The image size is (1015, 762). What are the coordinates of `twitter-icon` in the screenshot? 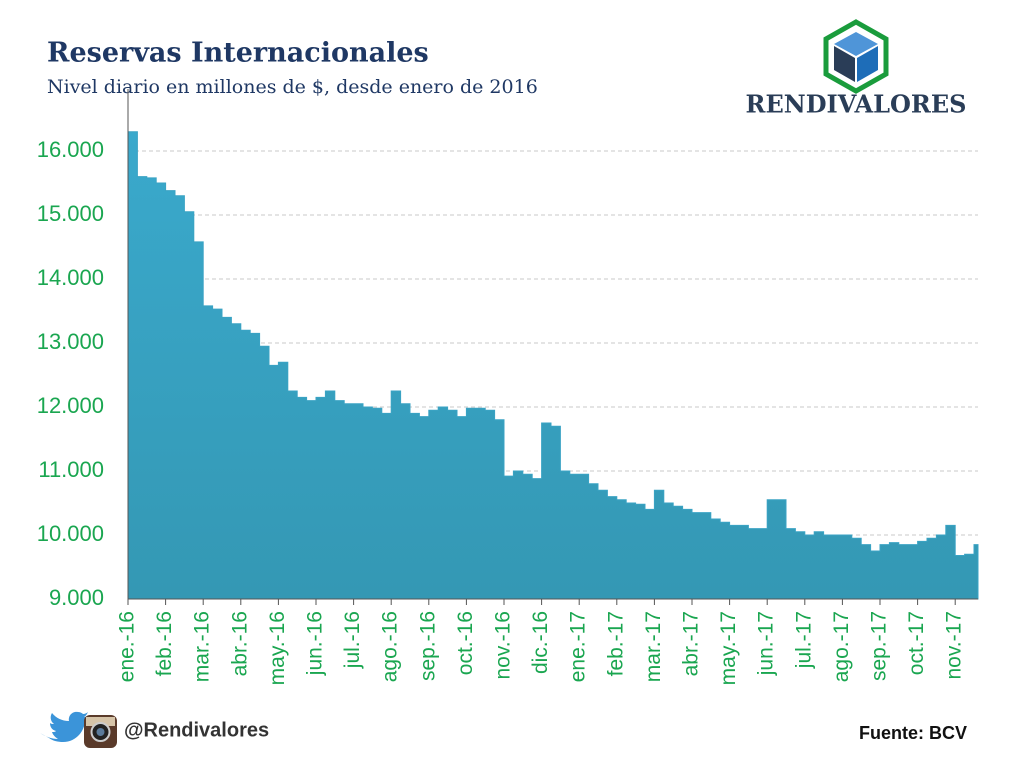 It's located at (64, 726).